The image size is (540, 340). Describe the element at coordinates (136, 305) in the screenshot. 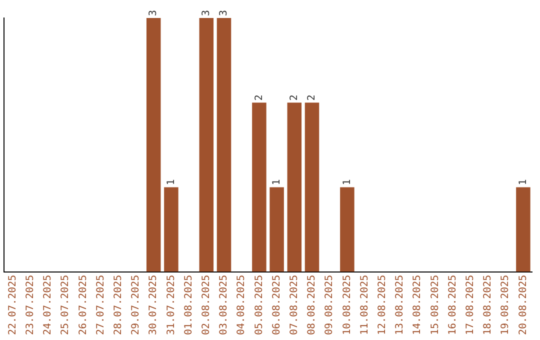

I see `x-tick-label: 29.07.2025` at that location.